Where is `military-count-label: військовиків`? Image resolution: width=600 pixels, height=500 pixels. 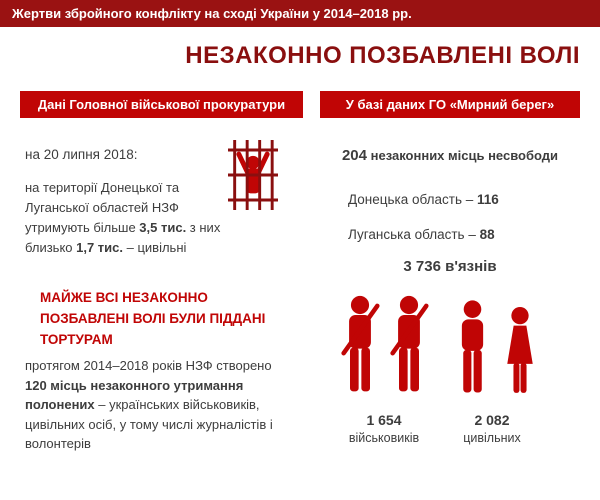
military-count-label: військовиків is located at coordinates (384, 438).